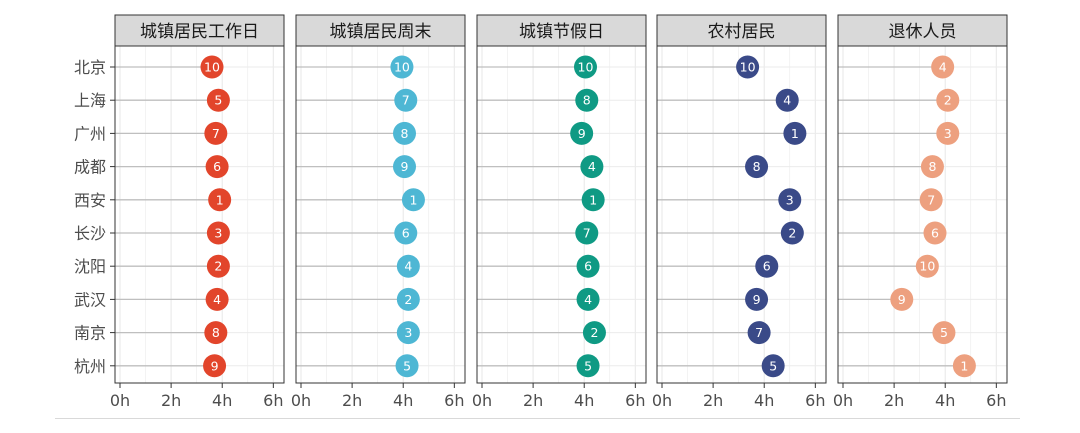  Describe the element at coordinates (403, 400) in the screenshot. I see `panel-1-x-tick-label-2: 4h` at that location.